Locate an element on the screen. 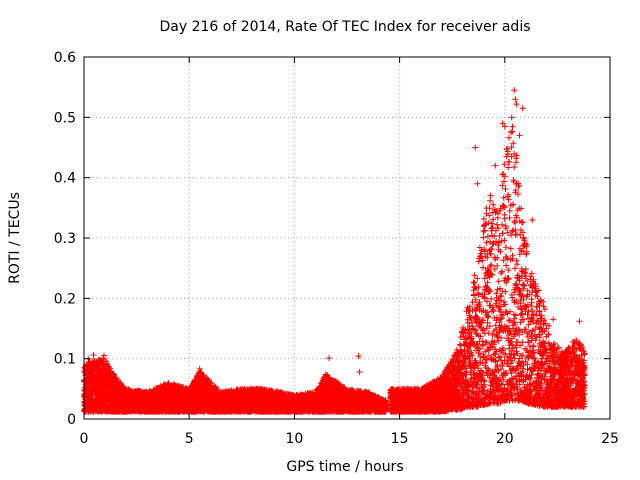 This screenshot has width=640, height=480. x-tick-label: 5 is located at coordinates (189, 439).